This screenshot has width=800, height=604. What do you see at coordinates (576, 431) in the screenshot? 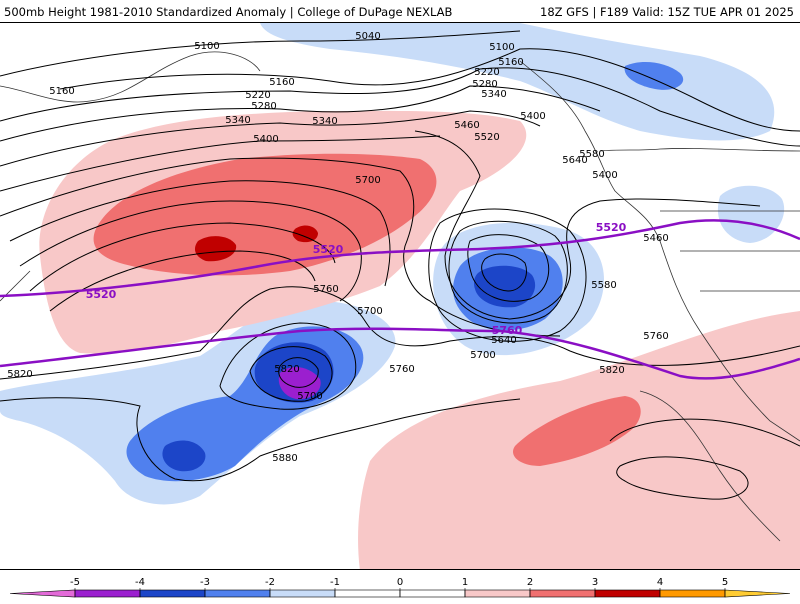
I see `pos-anomaly-south-mid` at bounding box center [576, 431].